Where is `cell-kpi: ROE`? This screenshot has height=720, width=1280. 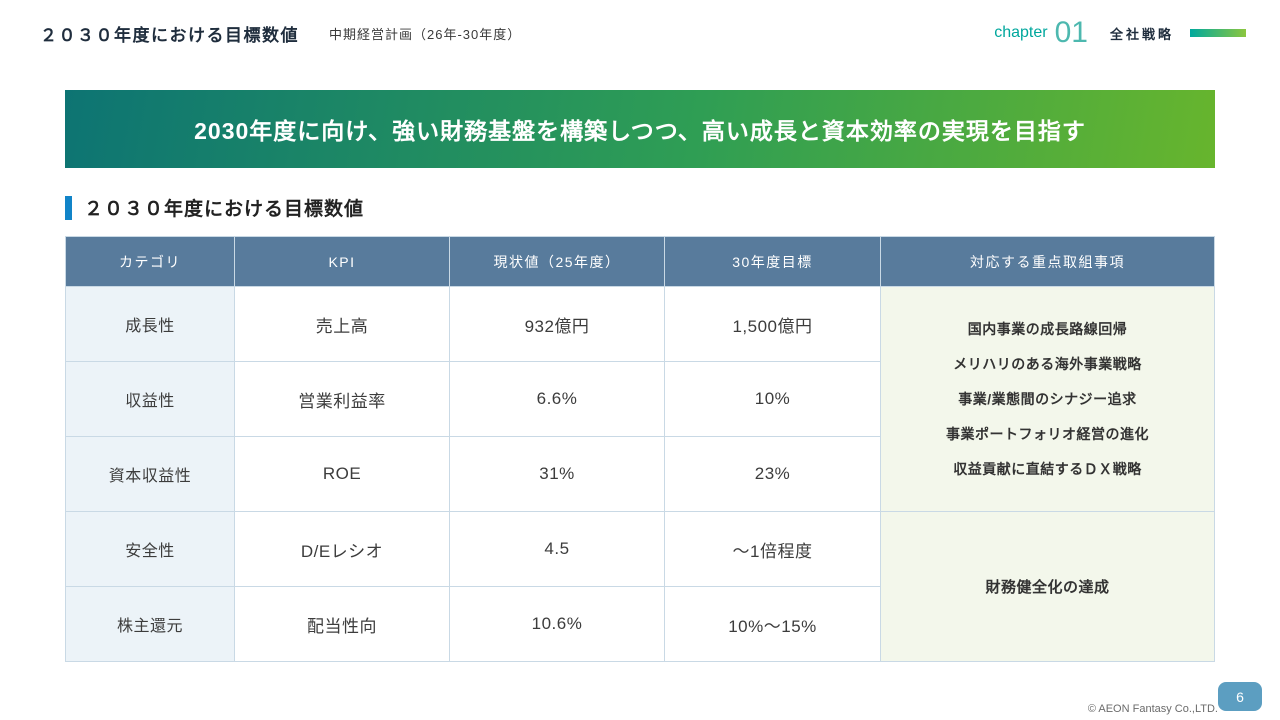
cell-kpi: ROE is located at coordinates (342, 474).